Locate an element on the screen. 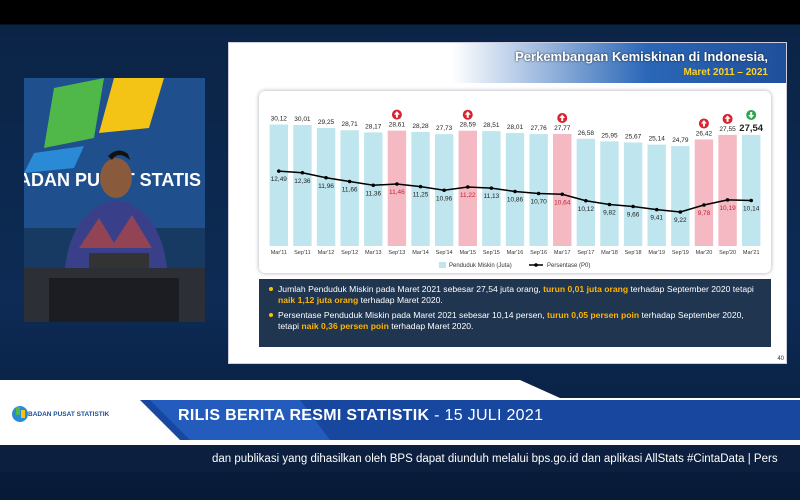  bar-label: 25,14 is located at coordinates (657, 139).